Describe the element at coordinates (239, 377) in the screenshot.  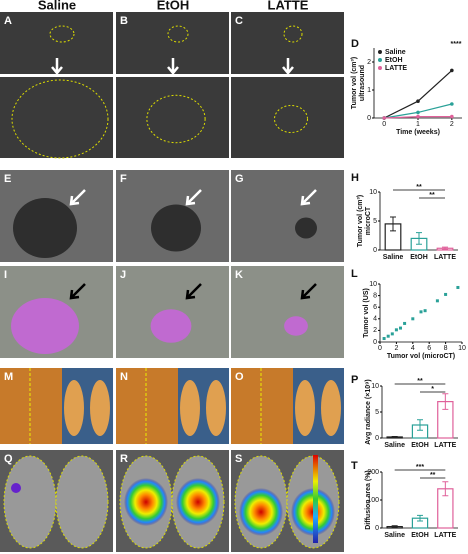
I see `panel-label: O` at that location.